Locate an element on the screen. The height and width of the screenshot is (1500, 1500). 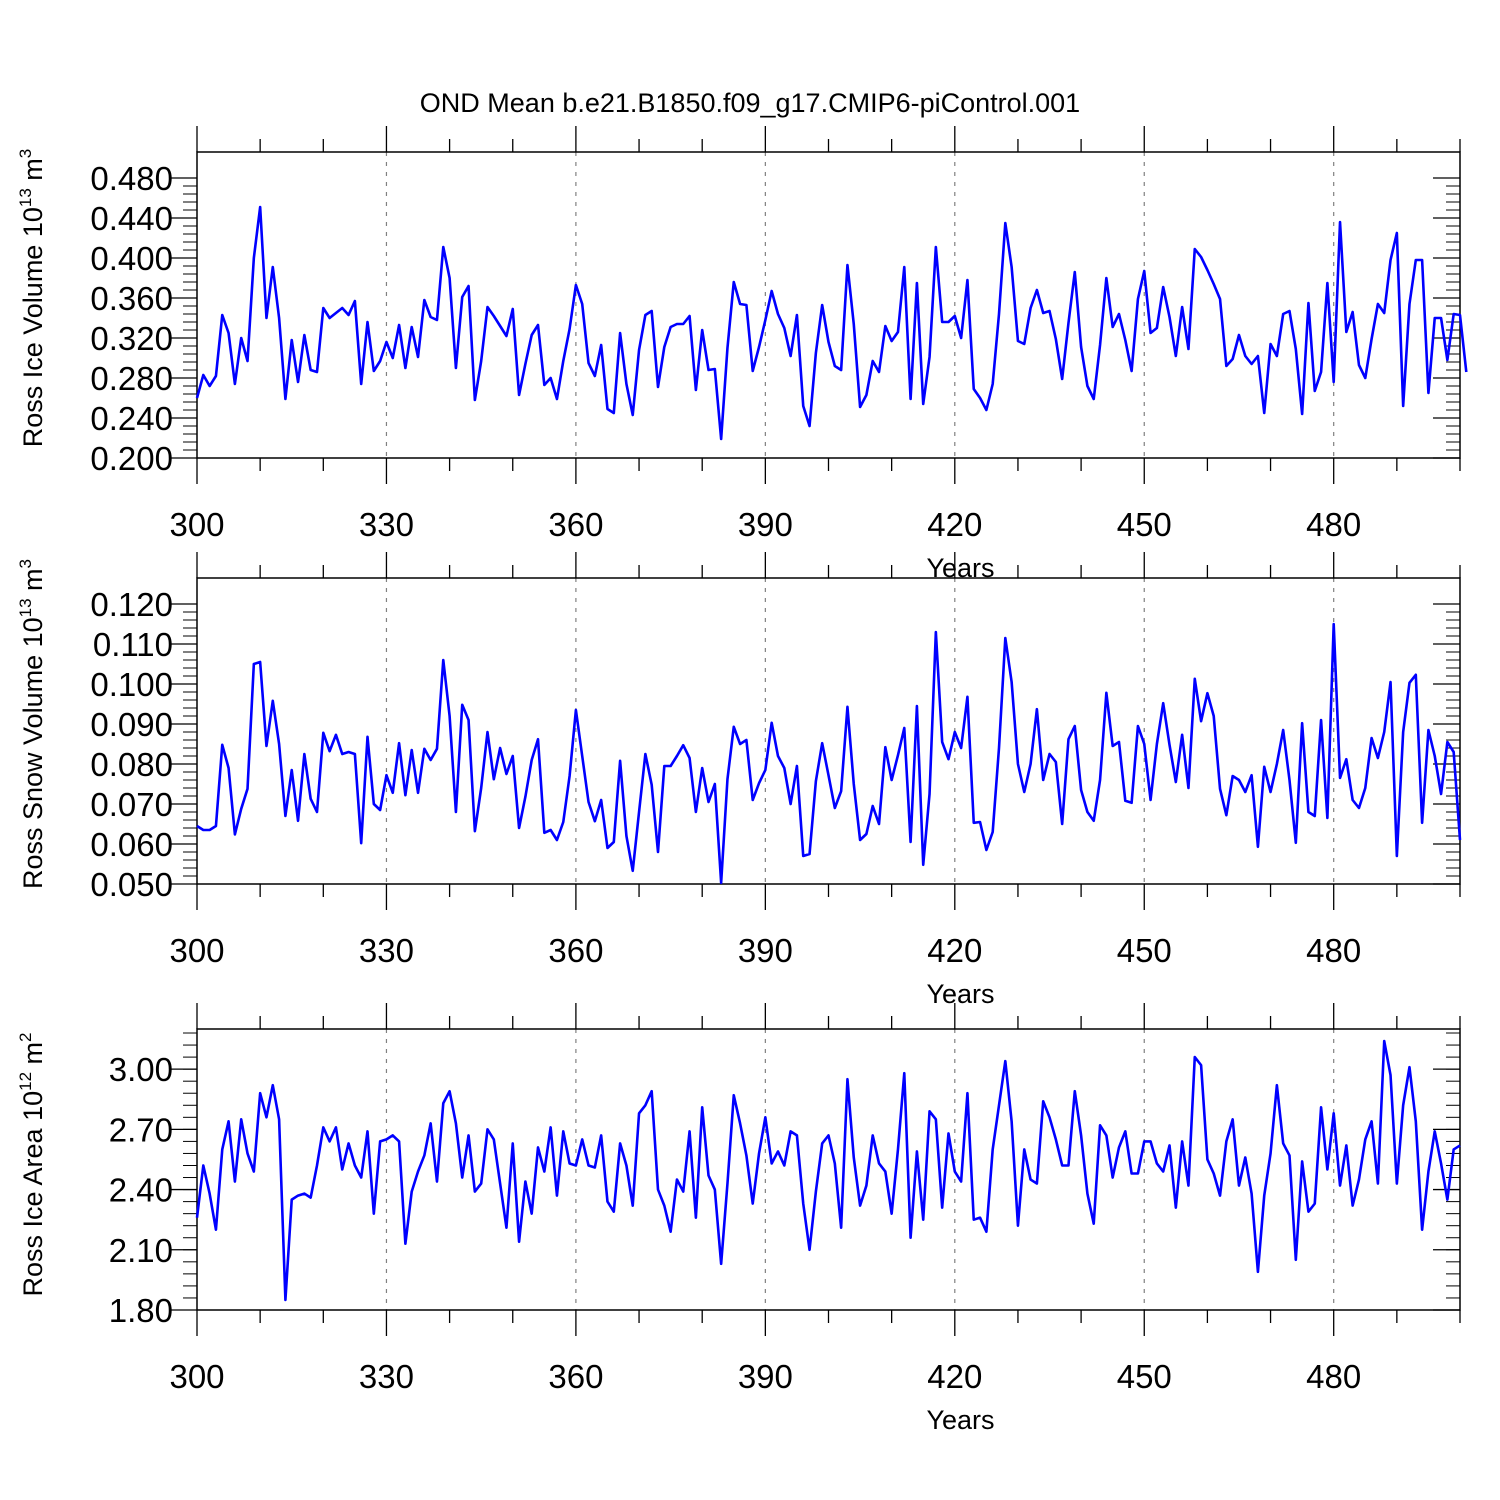
y-tick-label: 0.100 is located at coordinates (131, 684).